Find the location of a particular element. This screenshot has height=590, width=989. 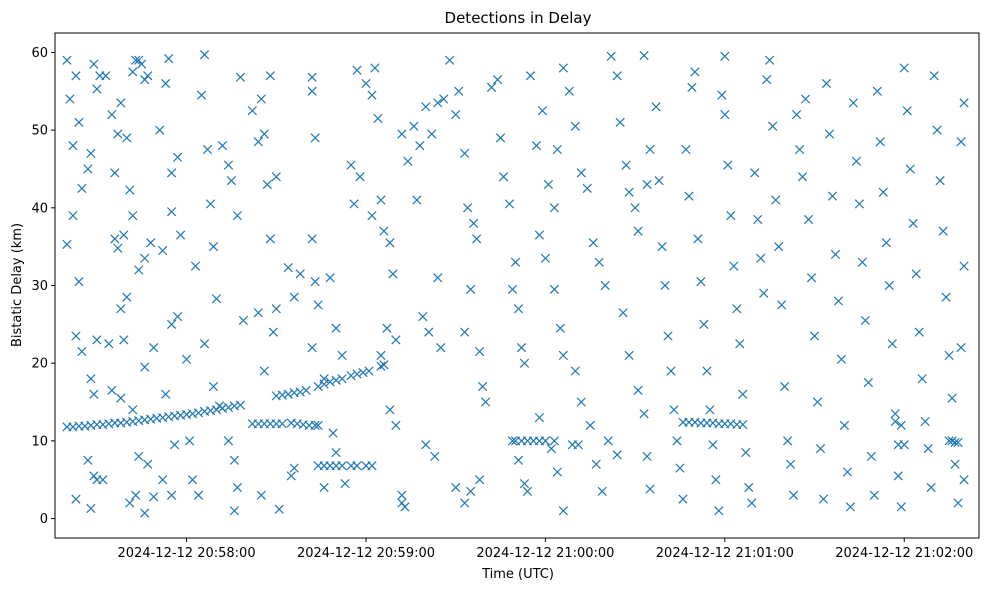

y-tick-label: 50 is located at coordinates (39, 131).